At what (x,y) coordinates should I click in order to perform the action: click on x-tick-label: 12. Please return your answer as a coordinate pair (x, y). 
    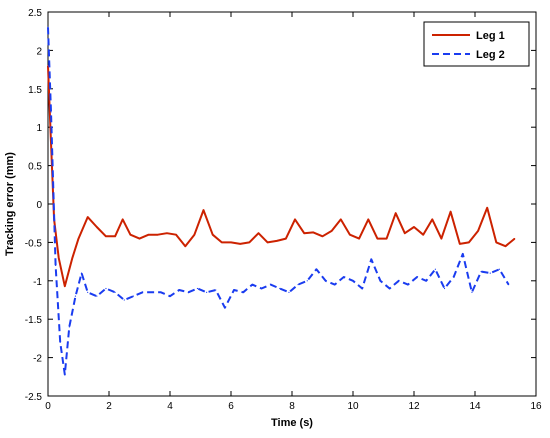
    Looking at the image, I should click on (414, 406).